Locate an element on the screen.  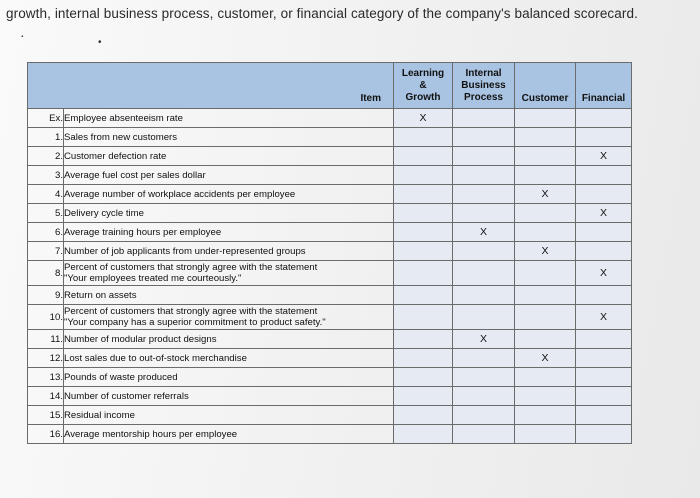
item-description: Number of modular product designs is located at coordinates (228, 339).